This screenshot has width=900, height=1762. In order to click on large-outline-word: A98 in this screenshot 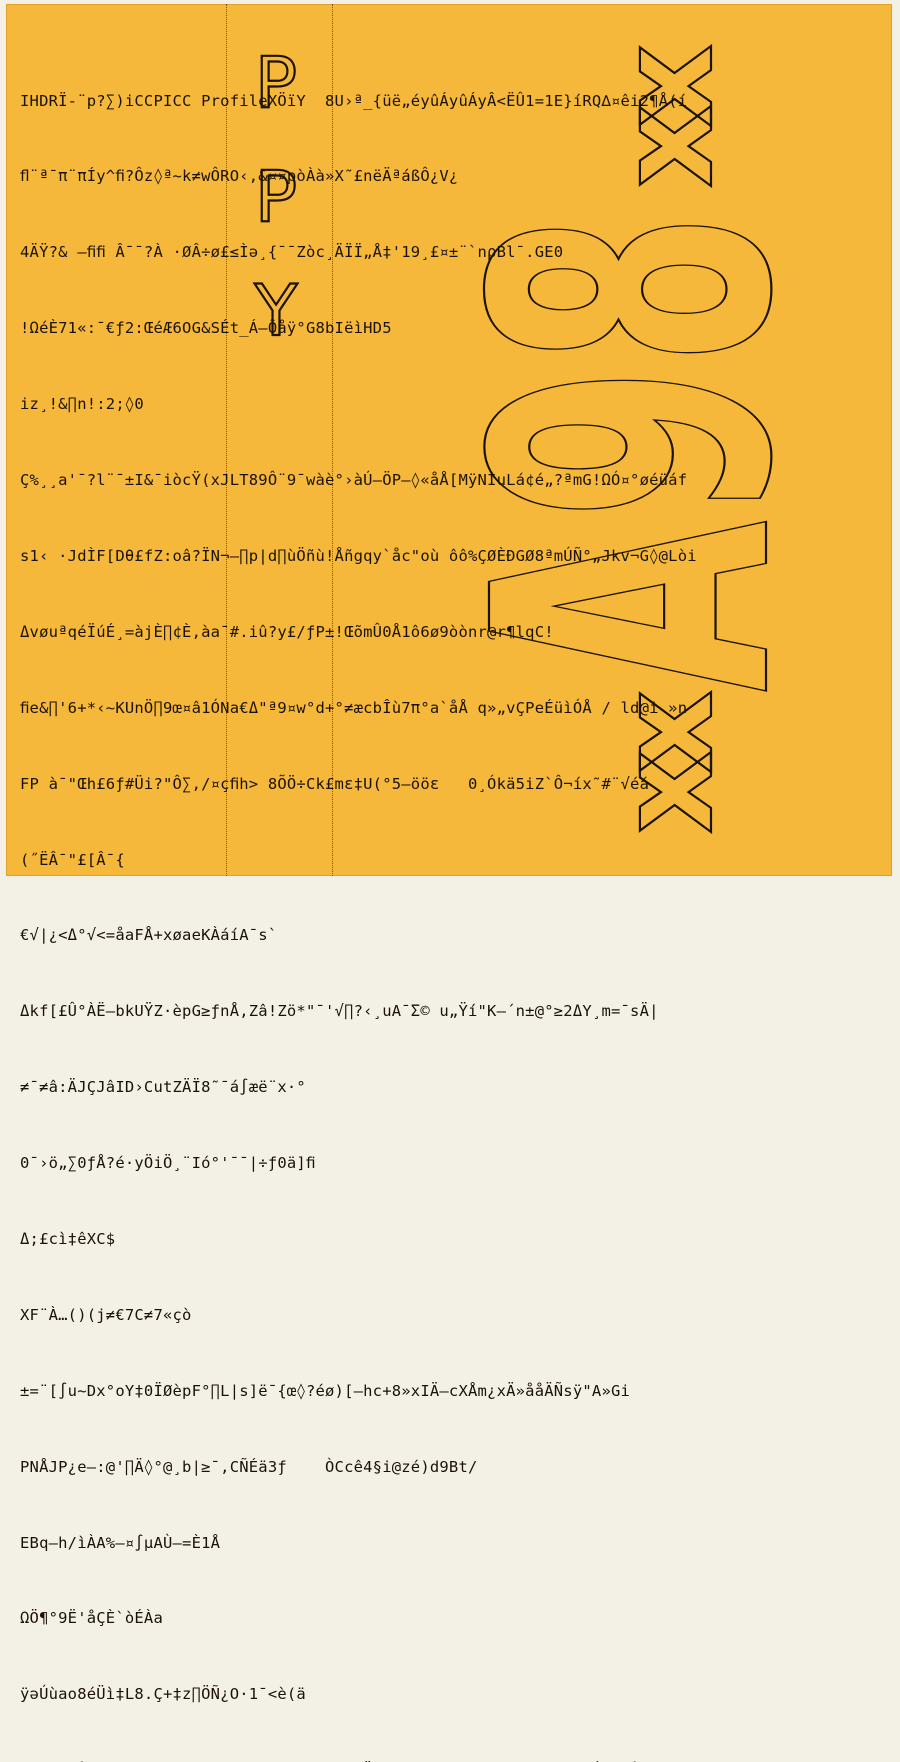, I will do `click(634, 452)`.